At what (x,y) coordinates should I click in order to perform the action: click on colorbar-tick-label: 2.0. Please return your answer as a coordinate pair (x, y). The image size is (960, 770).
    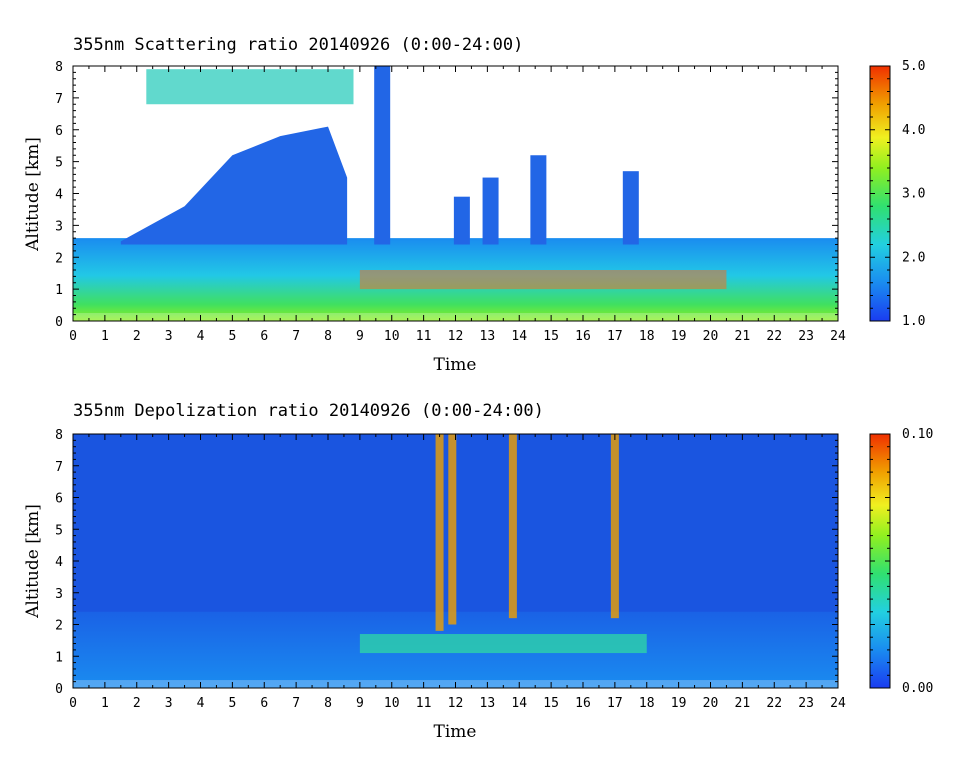
    Looking at the image, I should click on (913, 257).